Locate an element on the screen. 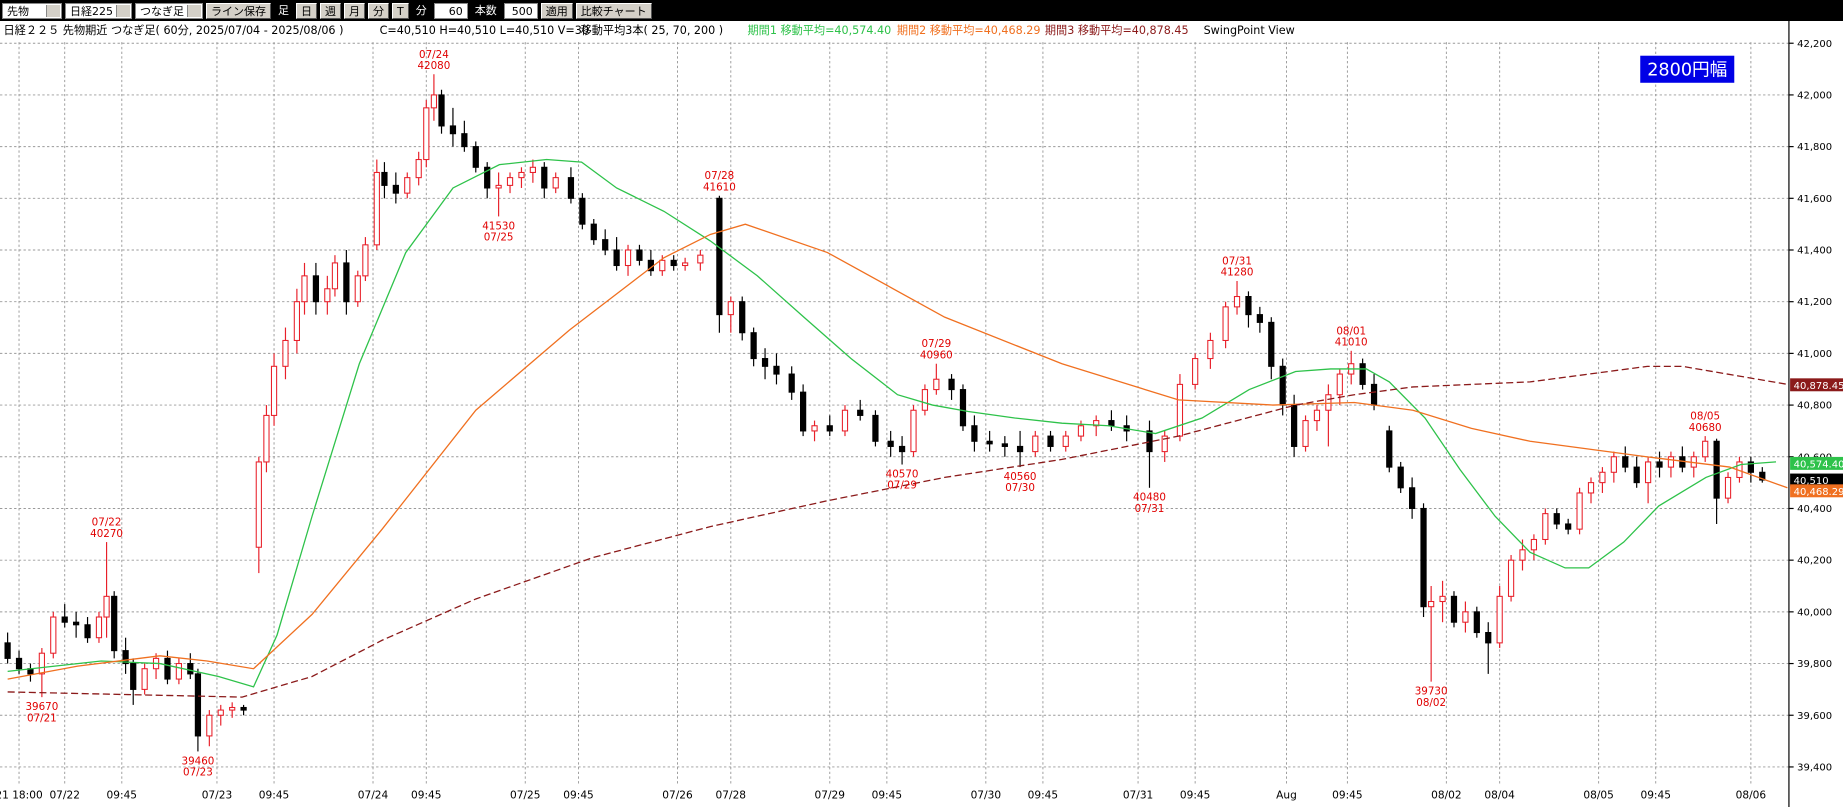 This screenshot has height=807, width=1843. toolbar-button: 分 is located at coordinates (378, 10).